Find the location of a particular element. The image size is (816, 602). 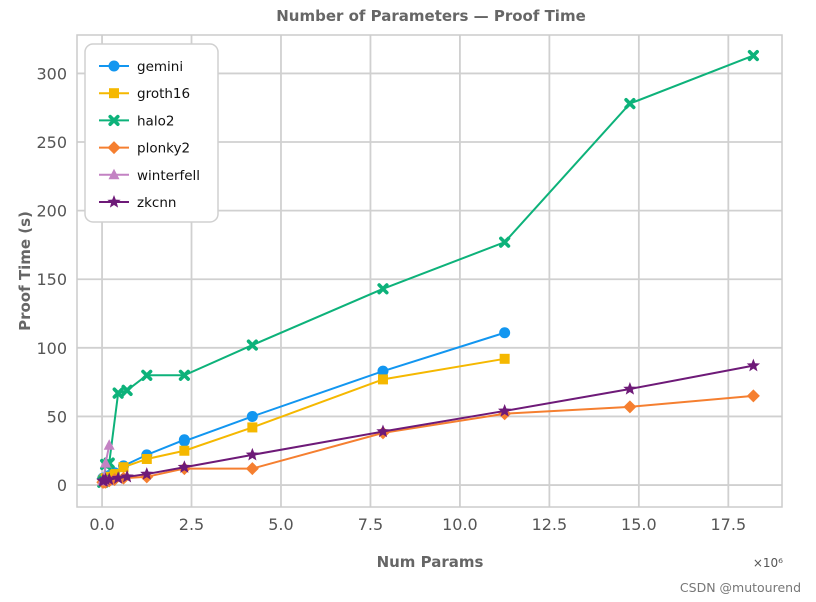

x-tick-label: 15.0 is located at coordinates (639, 524).